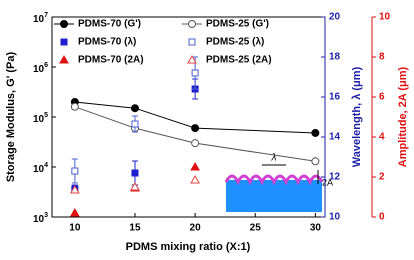 The height and width of the screenshot is (260, 414). I want to click on y-tick-label: 10⁴, so click(40, 168).